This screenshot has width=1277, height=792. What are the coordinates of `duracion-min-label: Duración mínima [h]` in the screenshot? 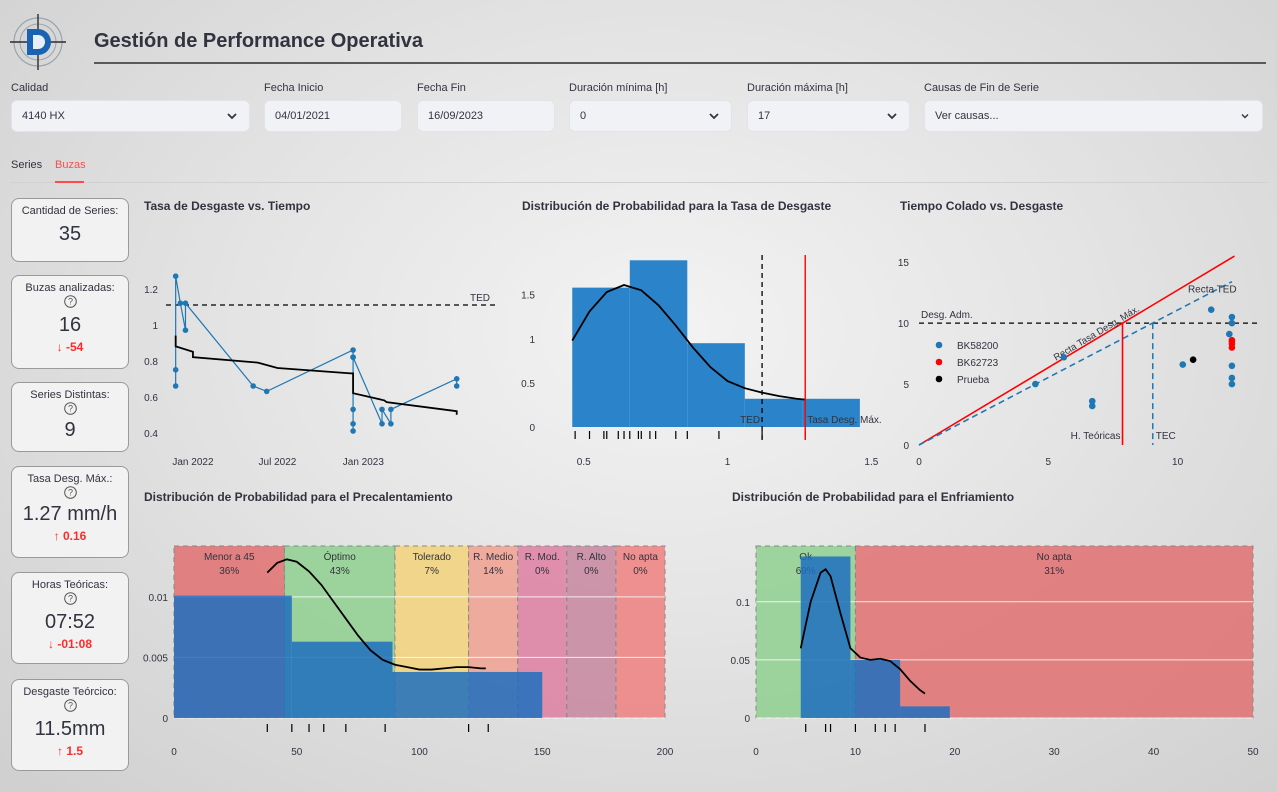 It's located at (618, 88).